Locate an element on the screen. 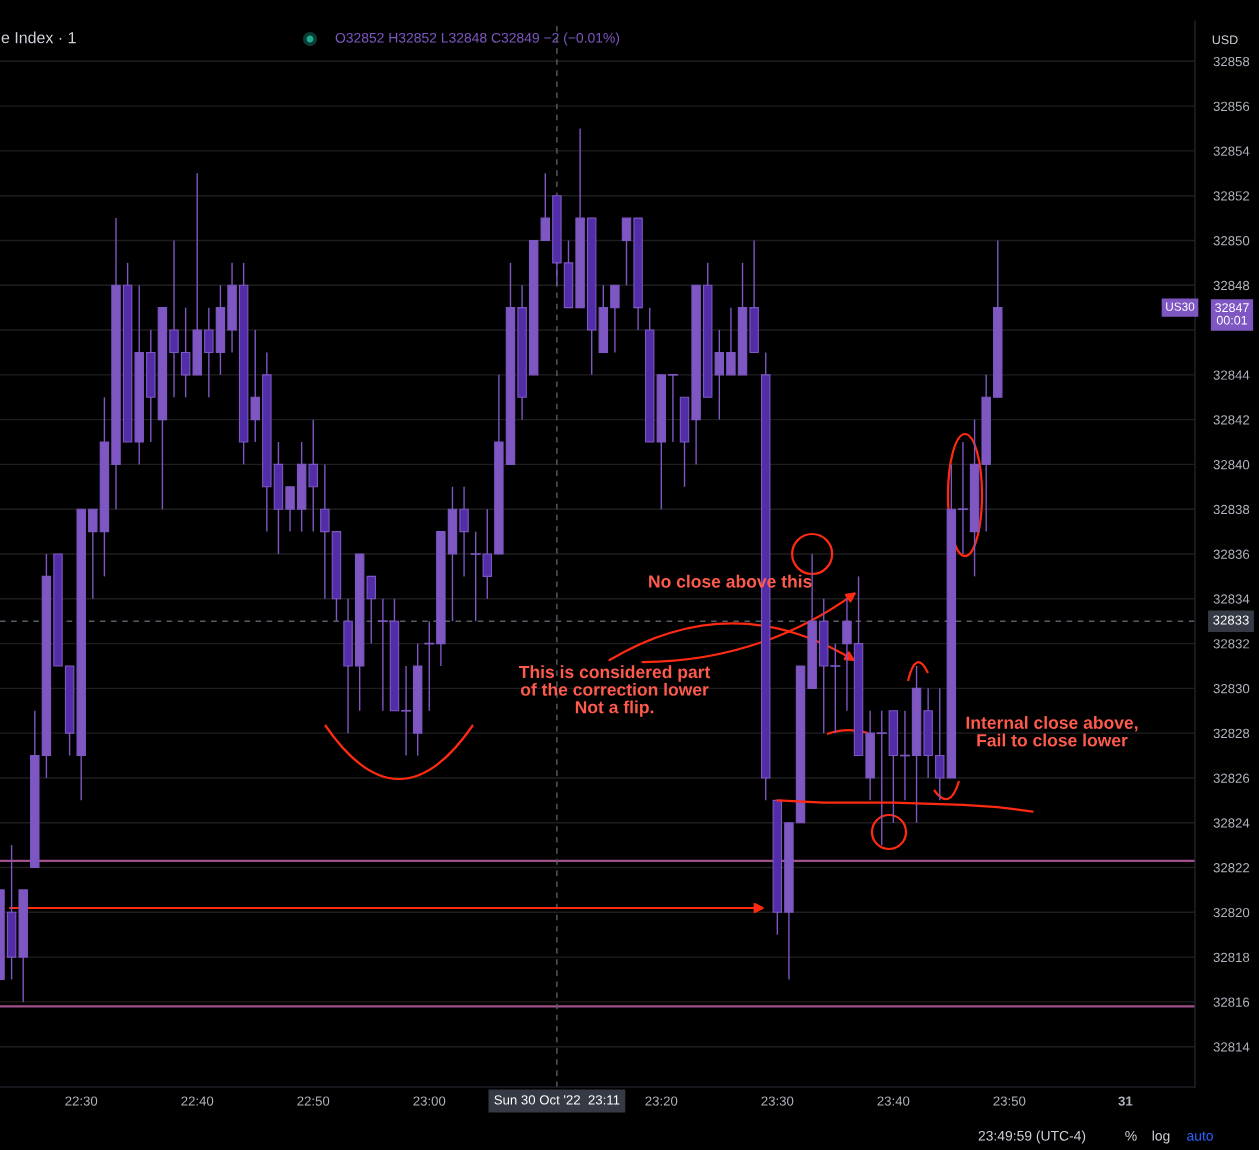 The width and height of the screenshot is (1259, 1150). ref-line-label: 32833 is located at coordinates (1231, 620).